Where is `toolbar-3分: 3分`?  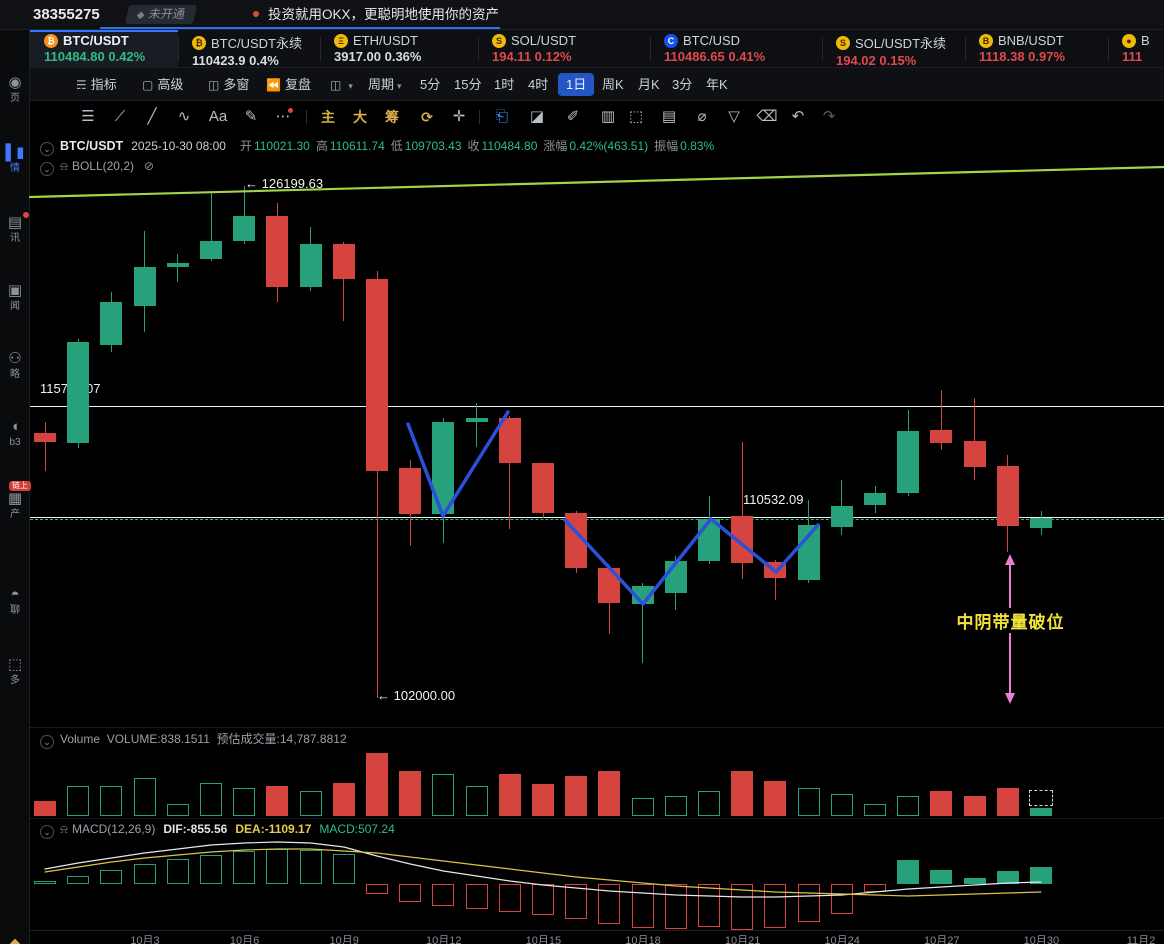
toolbar-3分: 3分 is located at coordinates (682, 84).